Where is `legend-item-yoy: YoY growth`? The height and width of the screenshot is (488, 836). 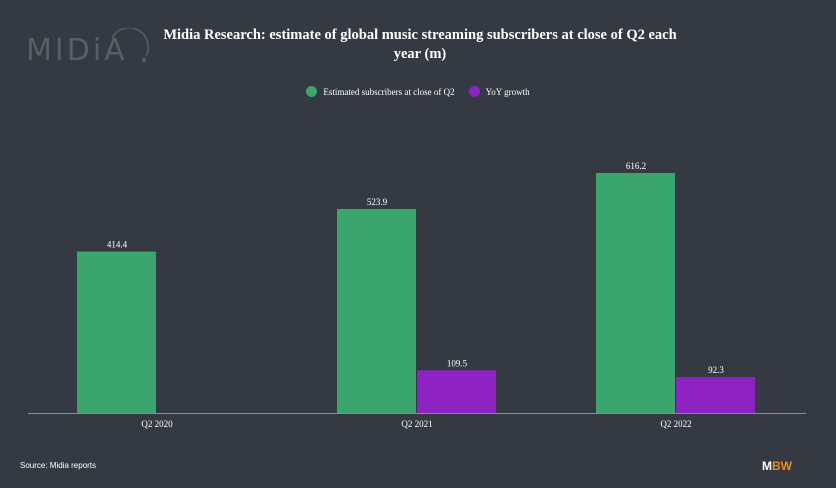
legend-item-yoy: YoY growth is located at coordinates (499, 91).